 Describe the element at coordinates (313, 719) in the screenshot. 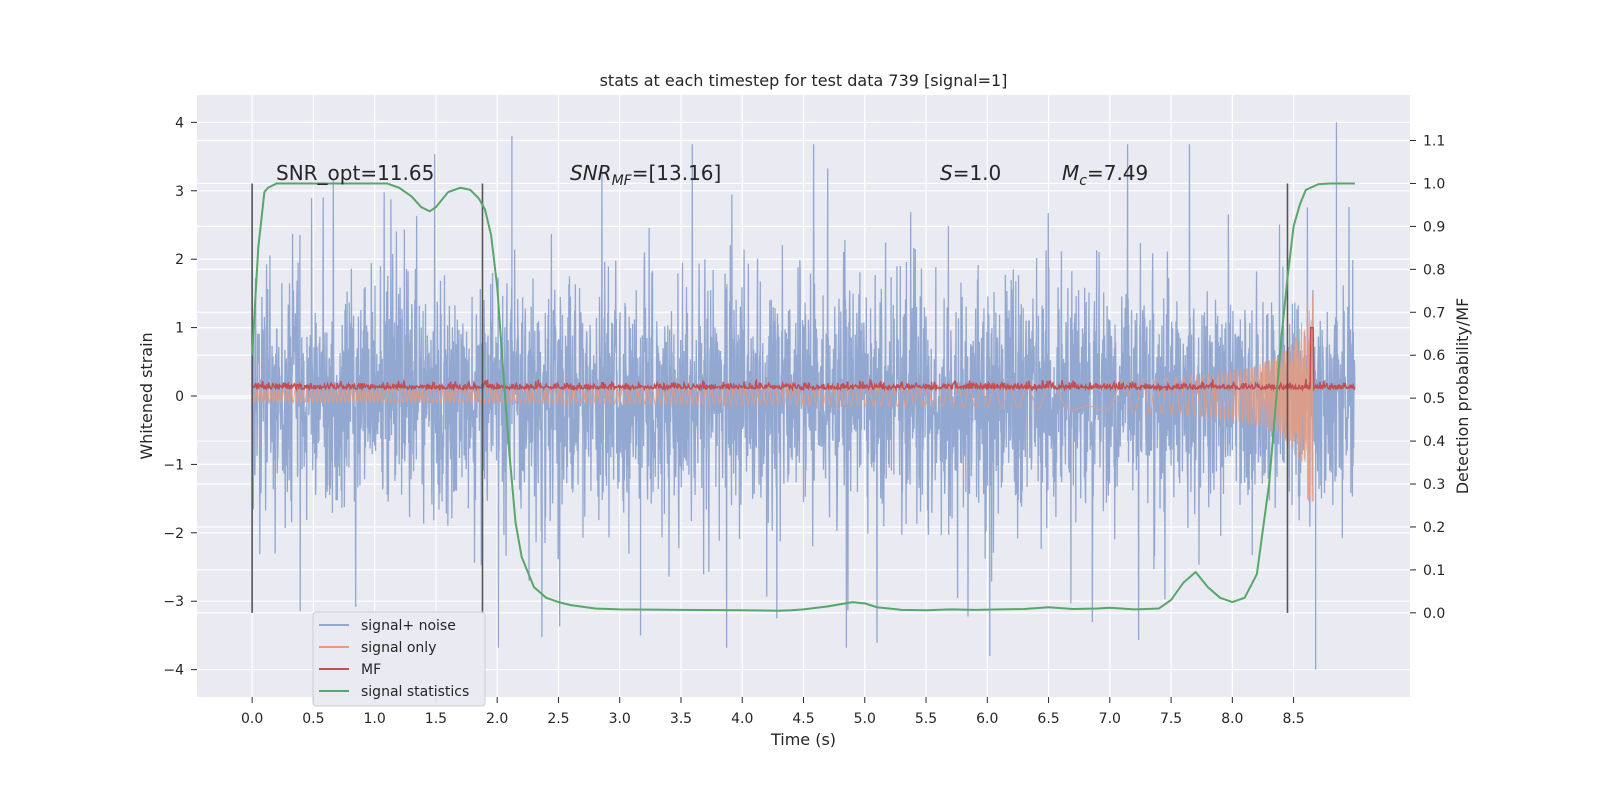

I see `x-tick-label: 0.5` at that location.